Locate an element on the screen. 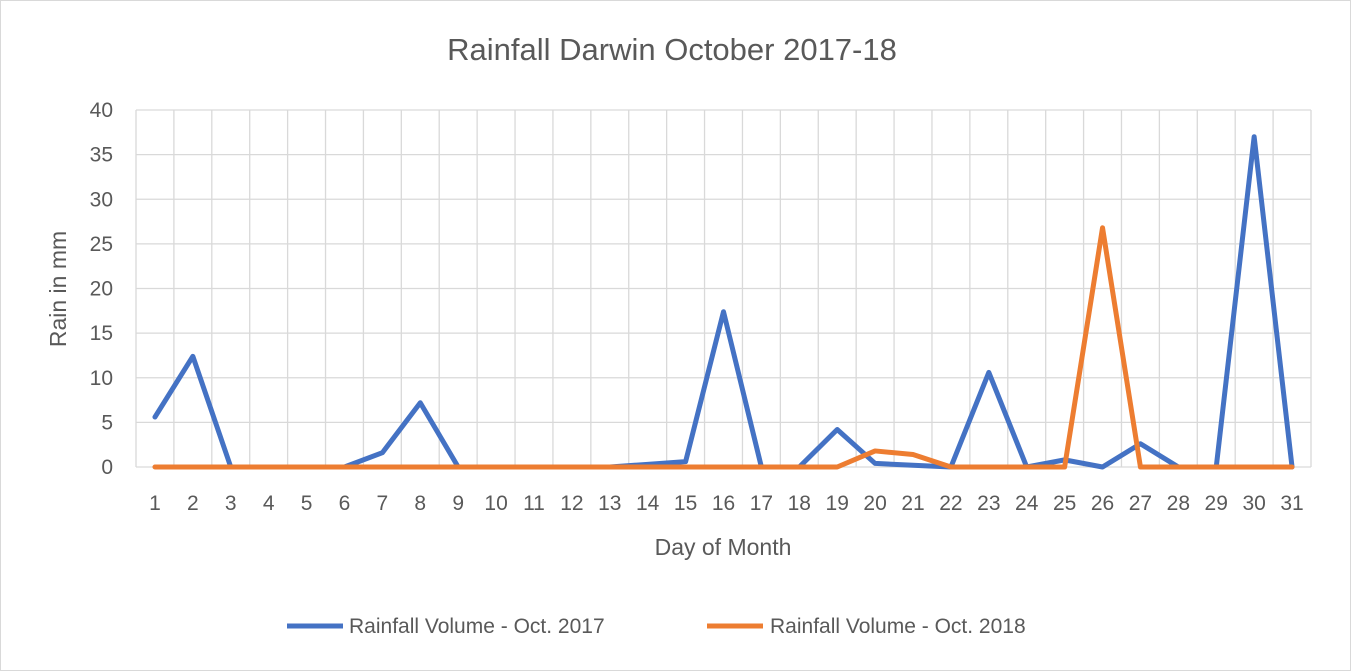 This screenshot has width=1351, height=671. y-tick-label: 10 is located at coordinates (101, 378).